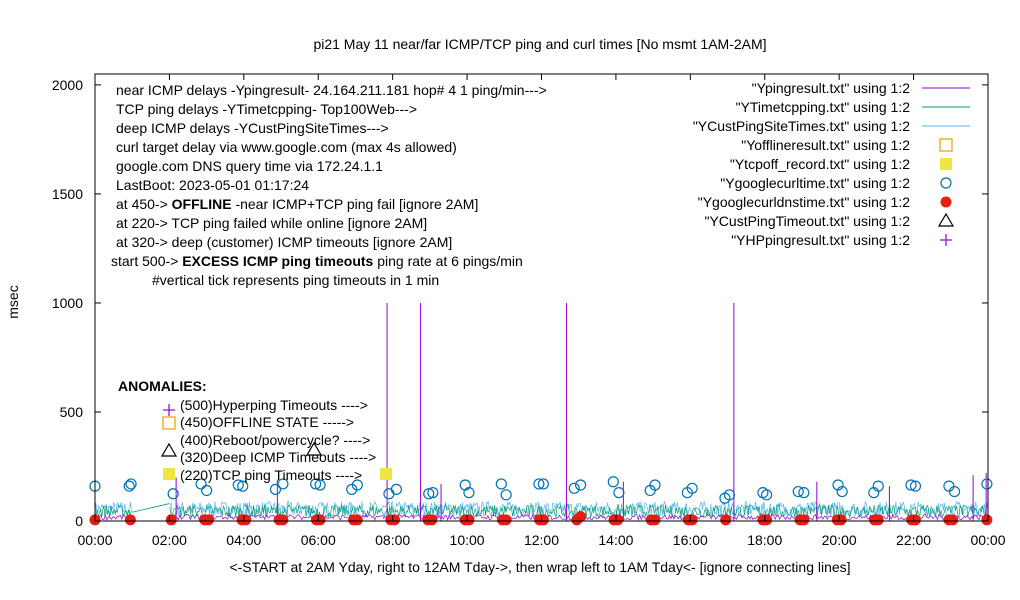  Describe the element at coordinates (162, 386) in the screenshot. I see `anomalies-title: ANOMALIES:` at that location.